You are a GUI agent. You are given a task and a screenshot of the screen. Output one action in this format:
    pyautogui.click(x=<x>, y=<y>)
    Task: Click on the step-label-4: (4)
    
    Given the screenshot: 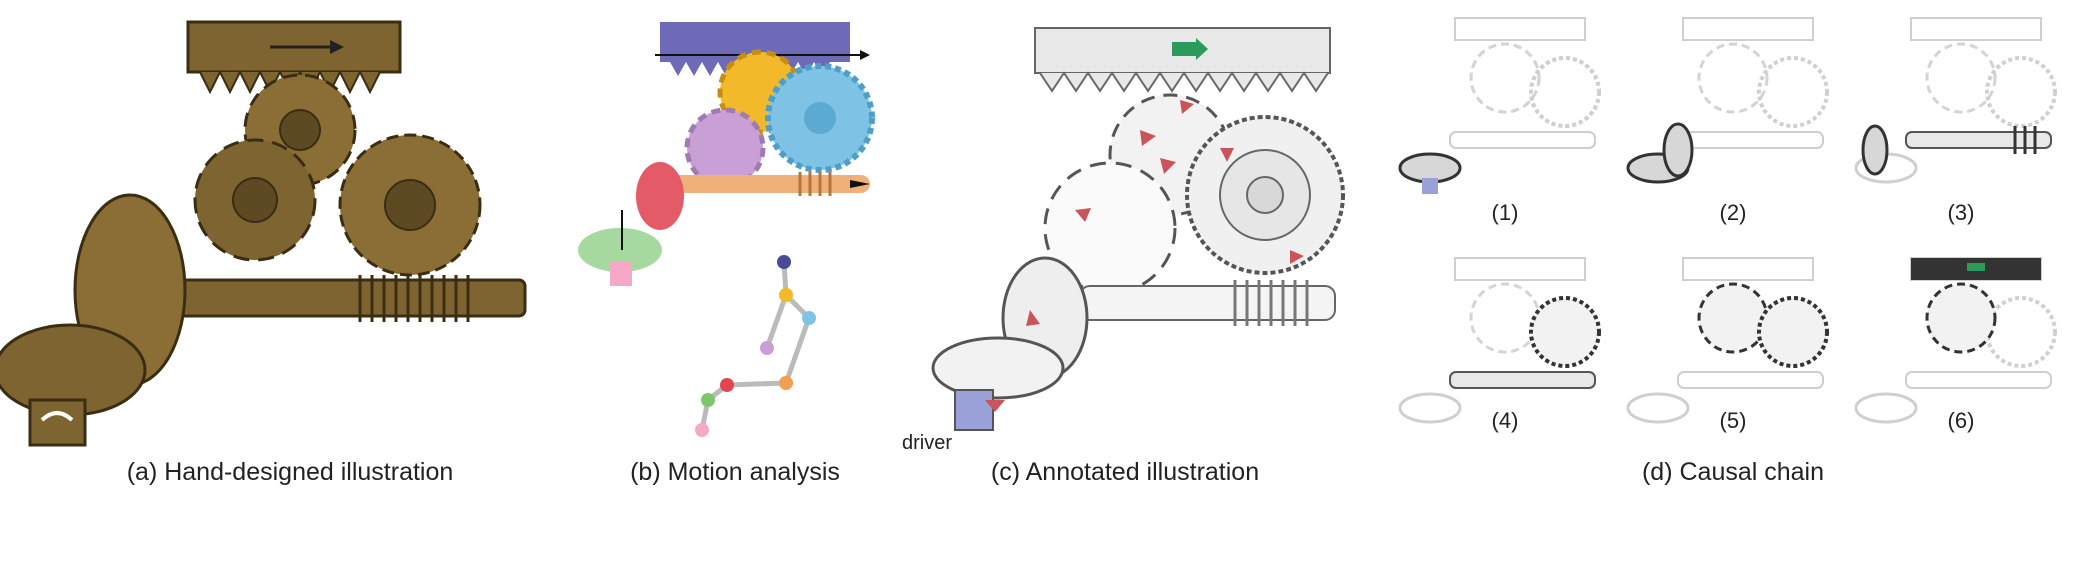 What is the action you would take?
    pyautogui.click(x=1505, y=420)
    